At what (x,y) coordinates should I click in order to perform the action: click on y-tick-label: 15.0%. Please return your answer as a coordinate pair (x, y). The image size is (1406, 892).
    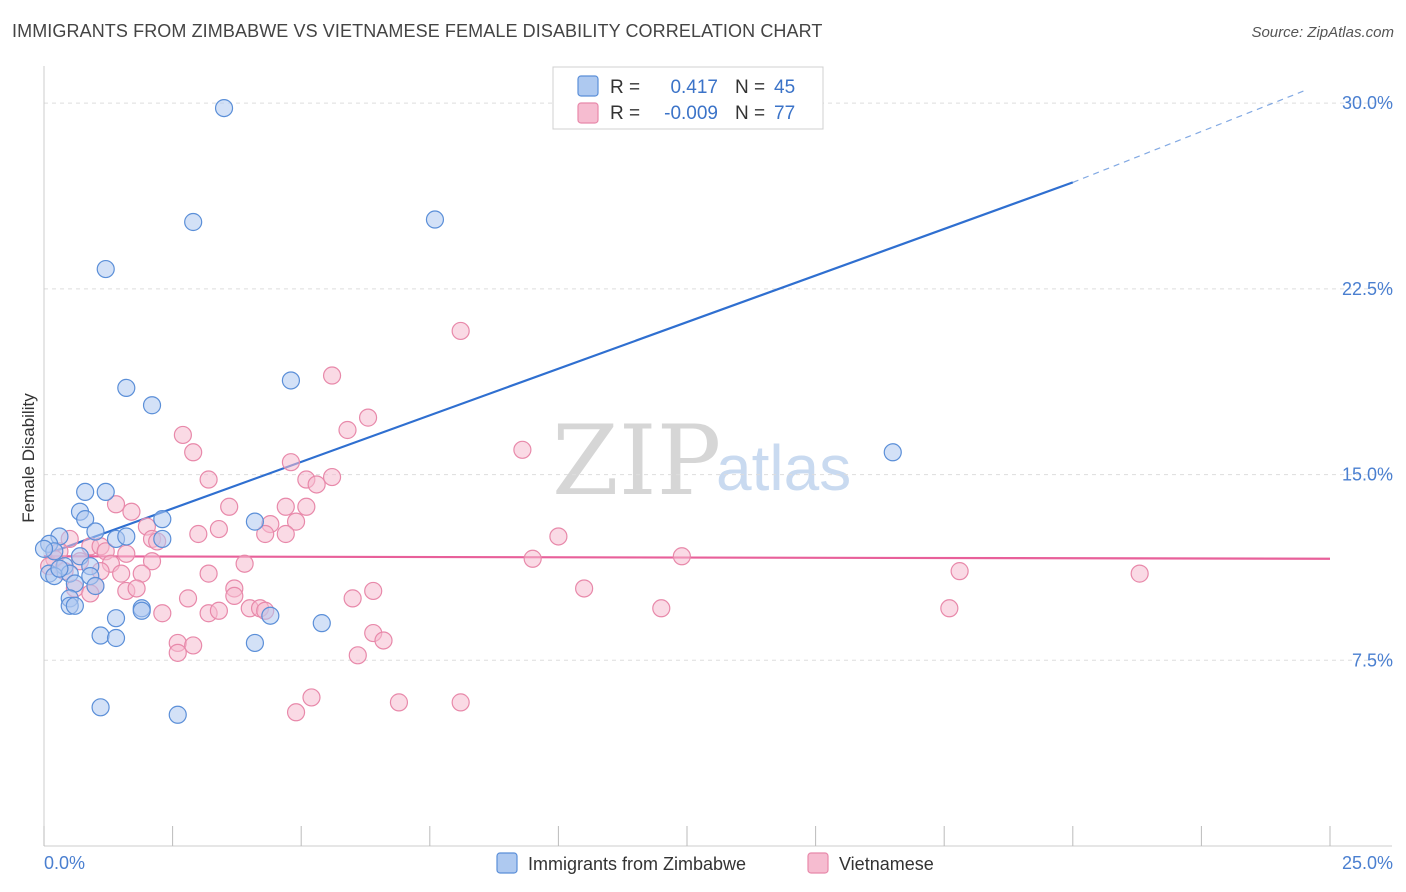
    Looking at the image, I should click on (1367, 475).